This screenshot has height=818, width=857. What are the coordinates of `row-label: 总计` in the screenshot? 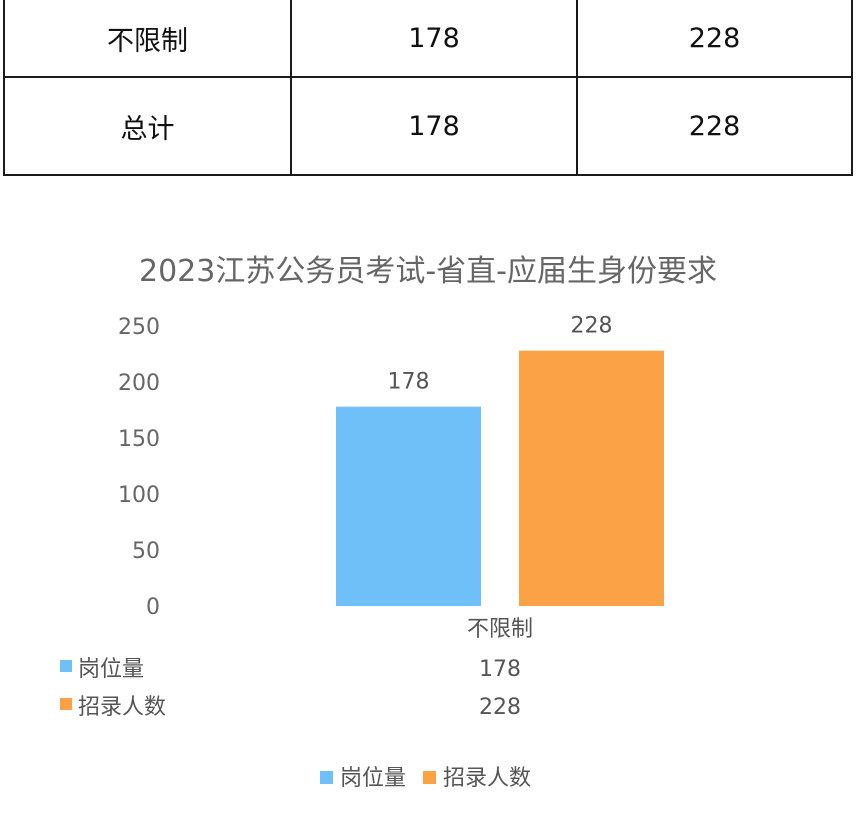 It's located at (147, 126).